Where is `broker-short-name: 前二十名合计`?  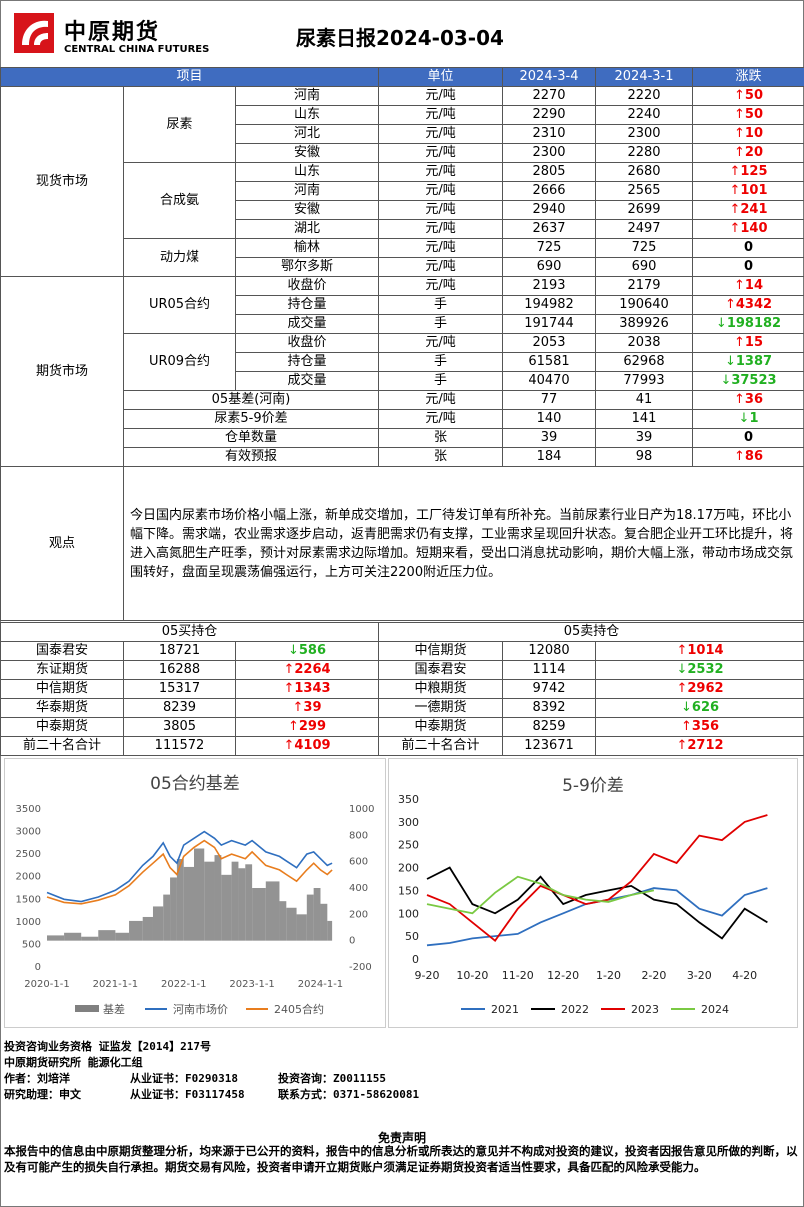 broker-short-name: 前二十名合计 is located at coordinates (441, 746).